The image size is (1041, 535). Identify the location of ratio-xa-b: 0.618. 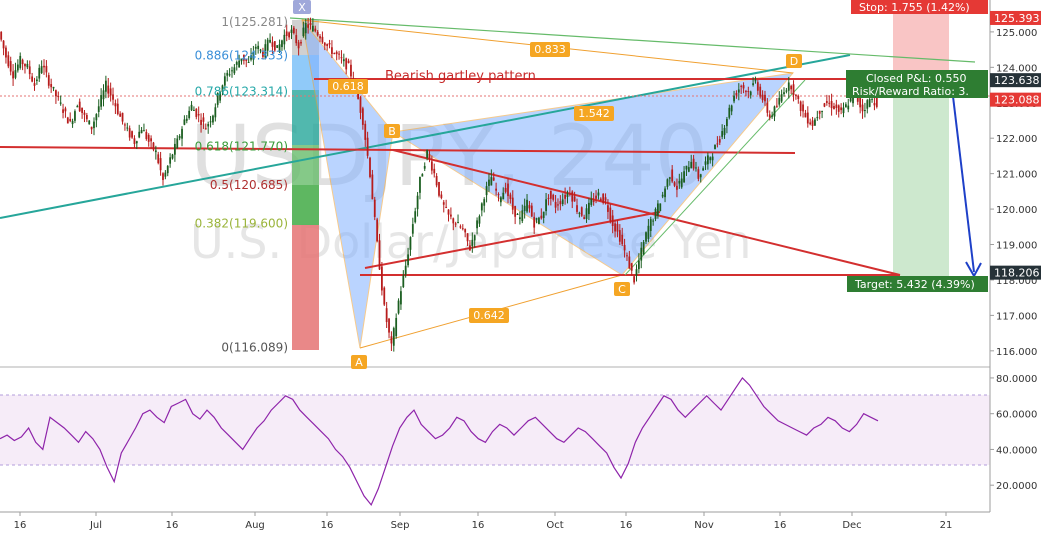
(348, 86).